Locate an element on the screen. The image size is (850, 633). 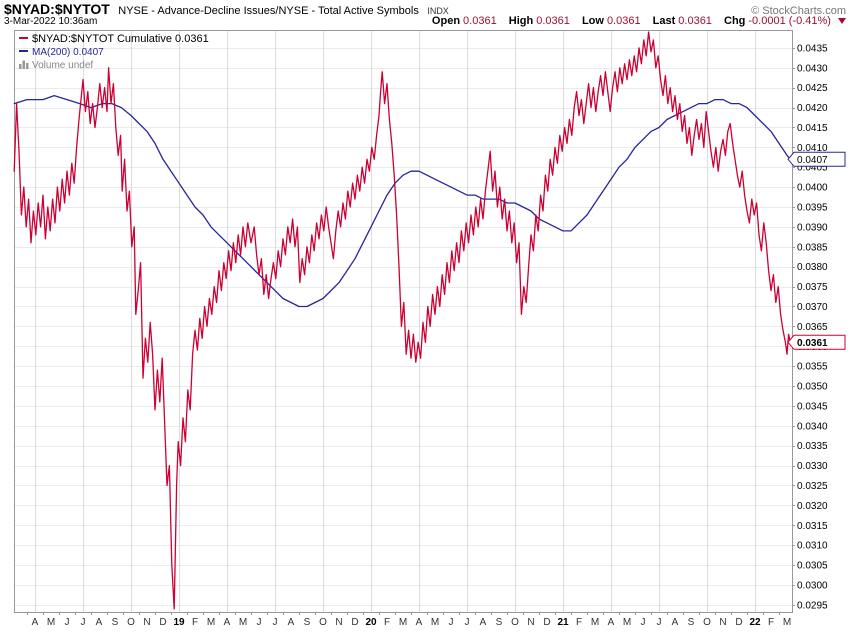
y-axis-label: 0.0295 is located at coordinates (812, 605).